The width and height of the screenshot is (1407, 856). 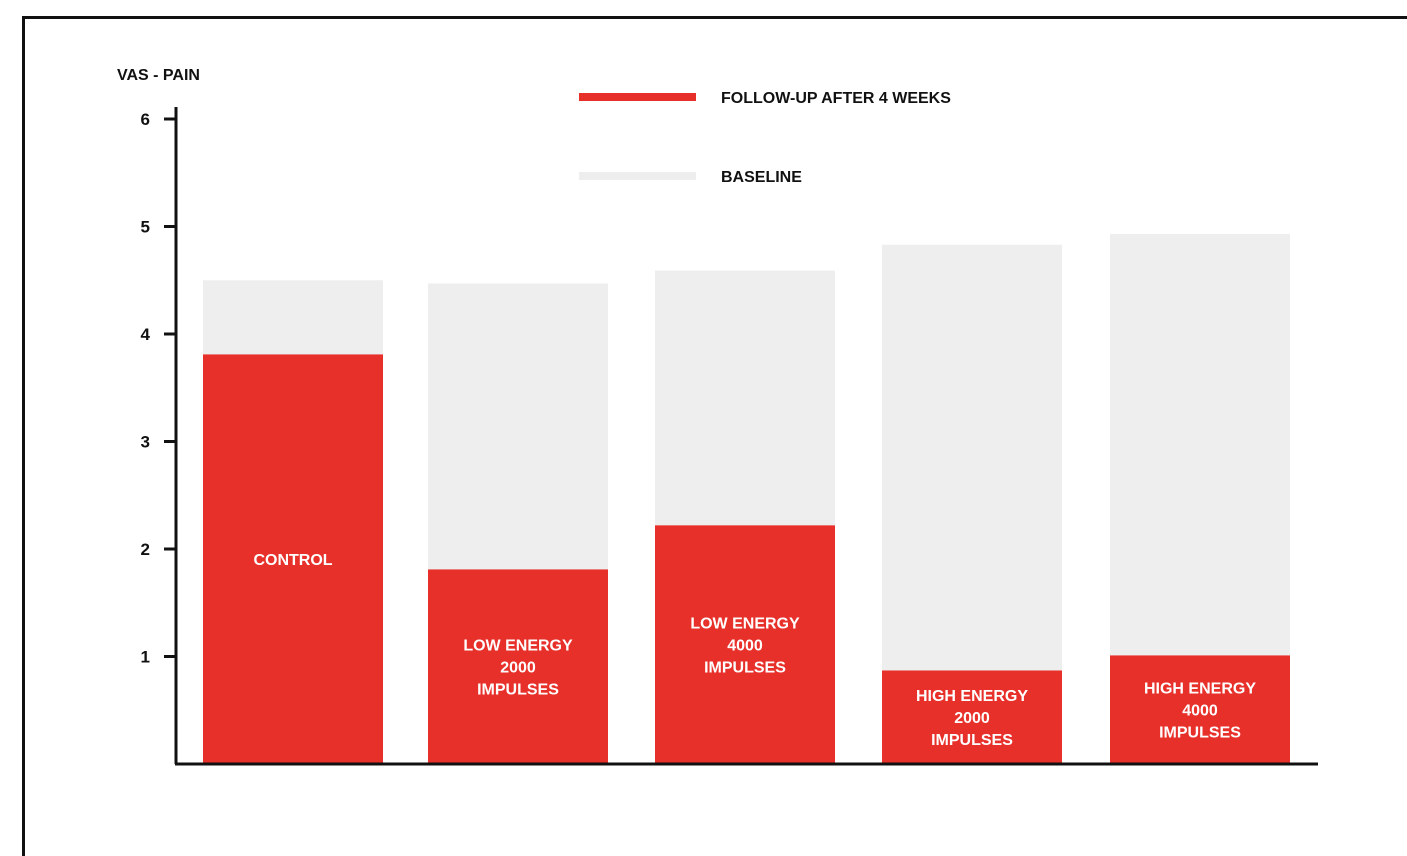 What do you see at coordinates (158, 75) in the screenshot?
I see `y-axis-title: VAS - PAIN` at bounding box center [158, 75].